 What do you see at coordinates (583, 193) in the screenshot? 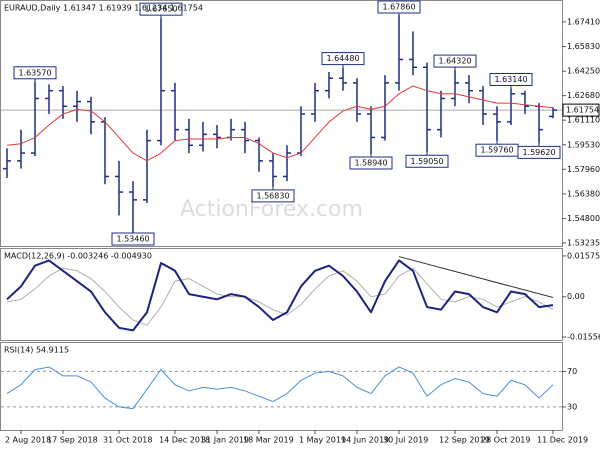
I see `y-tick-label: 1.56380` at bounding box center [583, 193].